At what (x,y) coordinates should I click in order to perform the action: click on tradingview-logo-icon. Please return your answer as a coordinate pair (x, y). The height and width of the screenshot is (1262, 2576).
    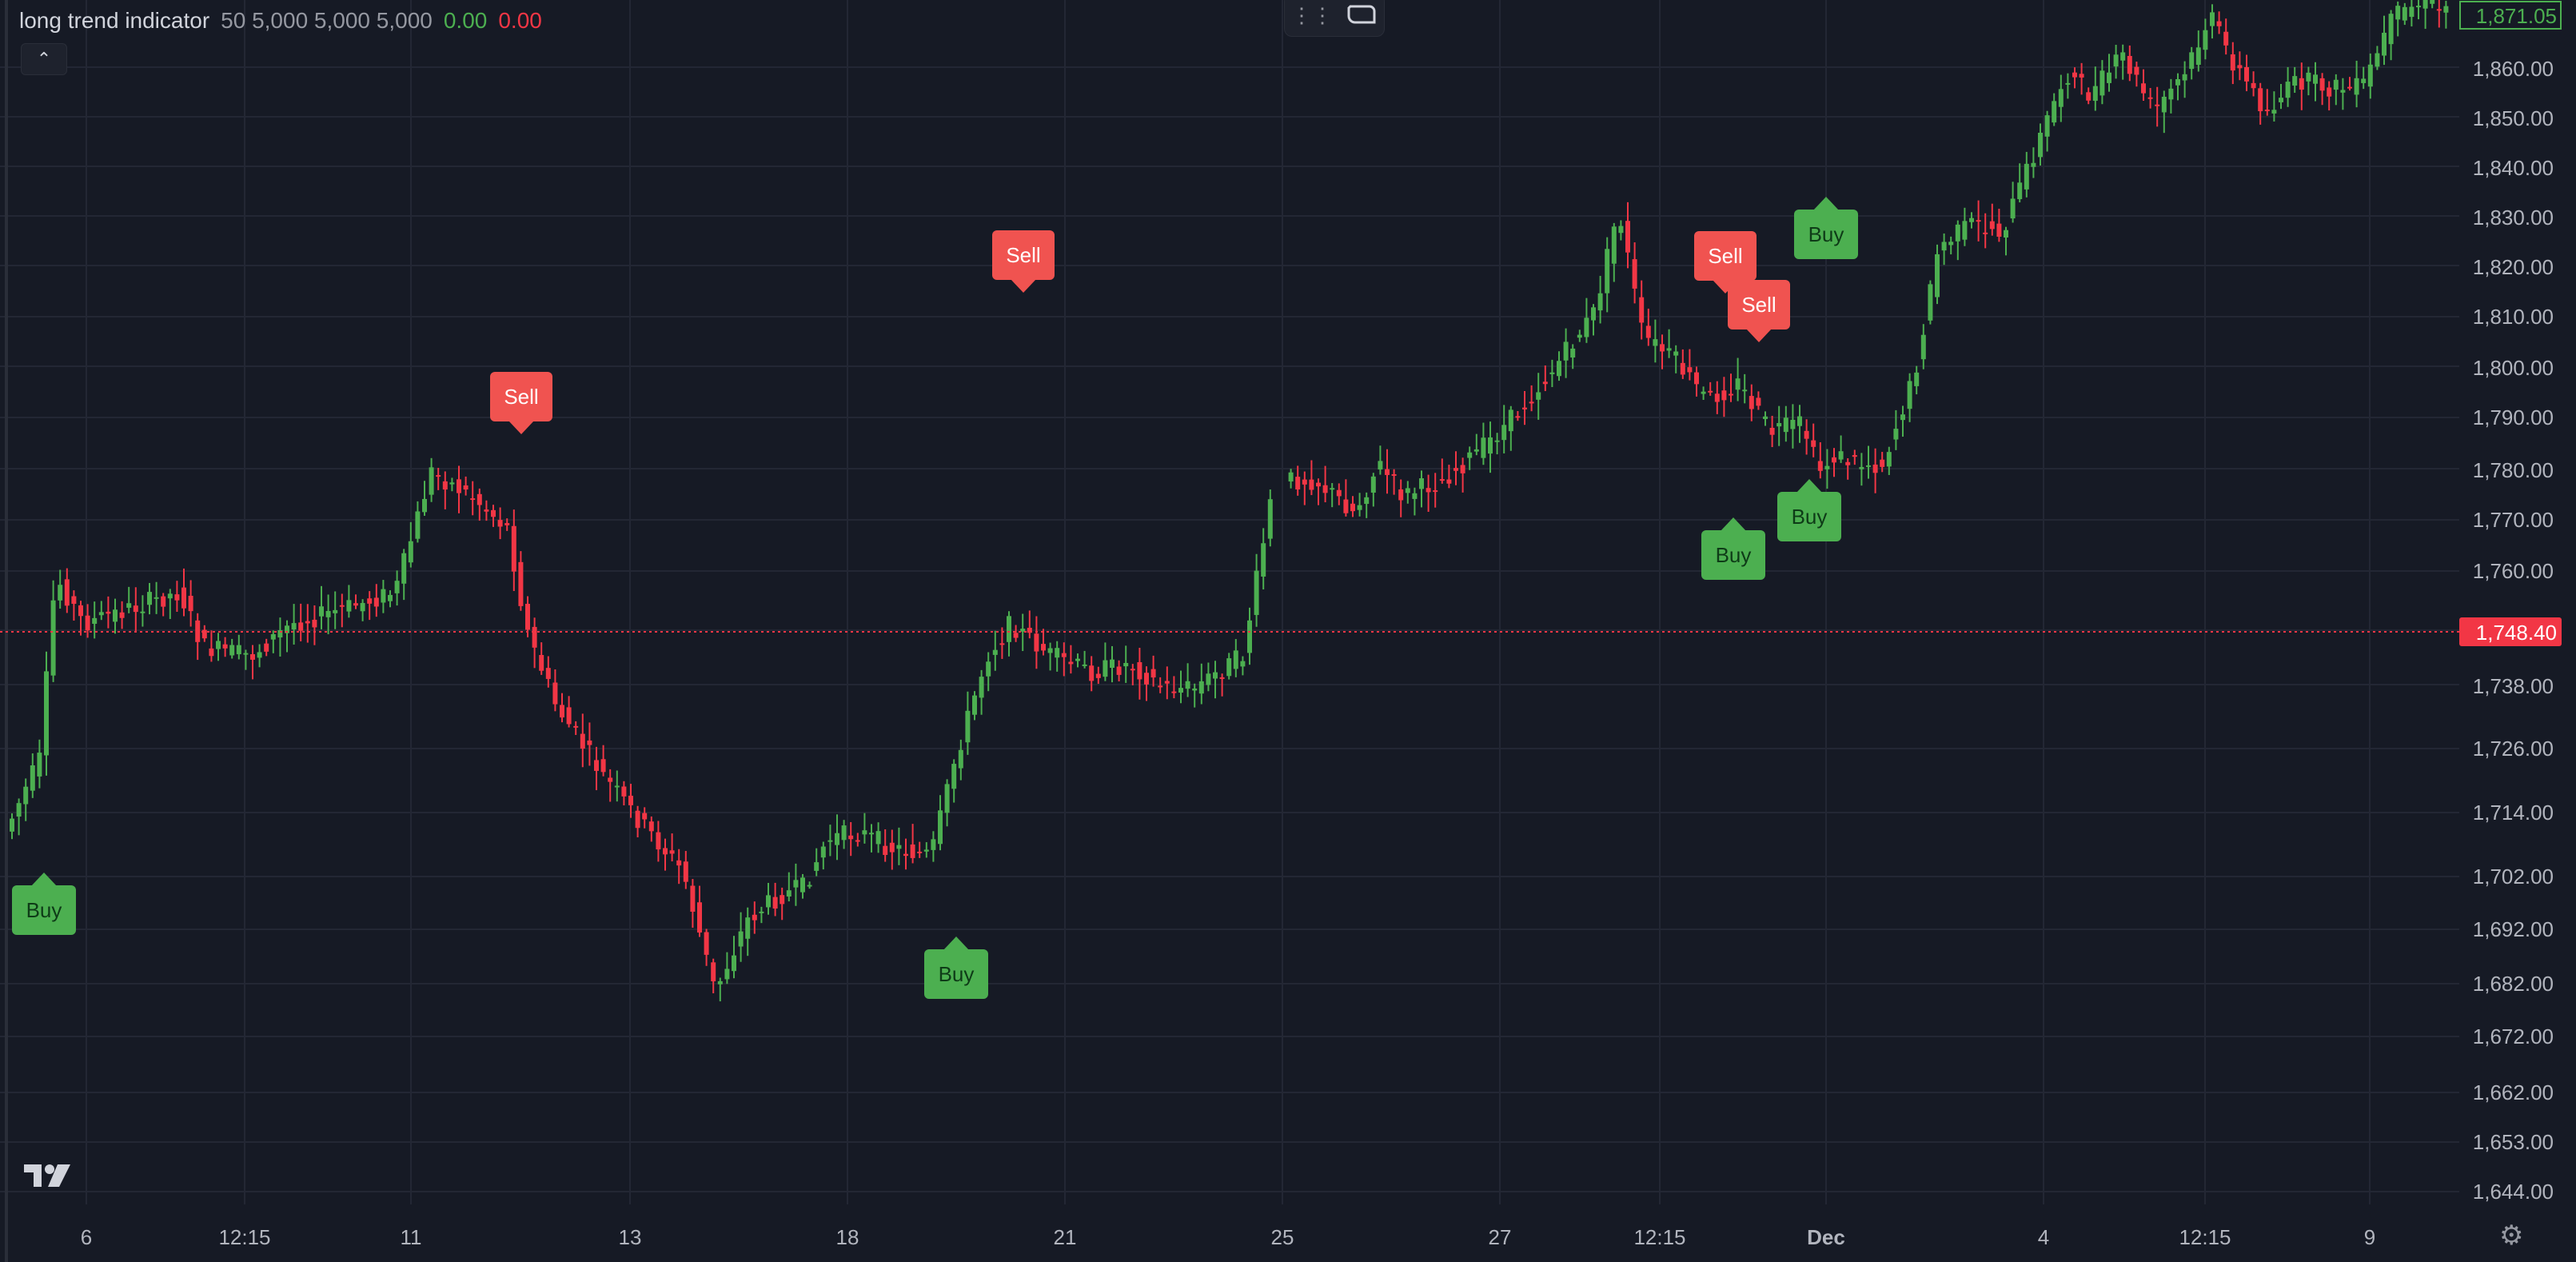
    Looking at the image, I should click on (49, 1176).